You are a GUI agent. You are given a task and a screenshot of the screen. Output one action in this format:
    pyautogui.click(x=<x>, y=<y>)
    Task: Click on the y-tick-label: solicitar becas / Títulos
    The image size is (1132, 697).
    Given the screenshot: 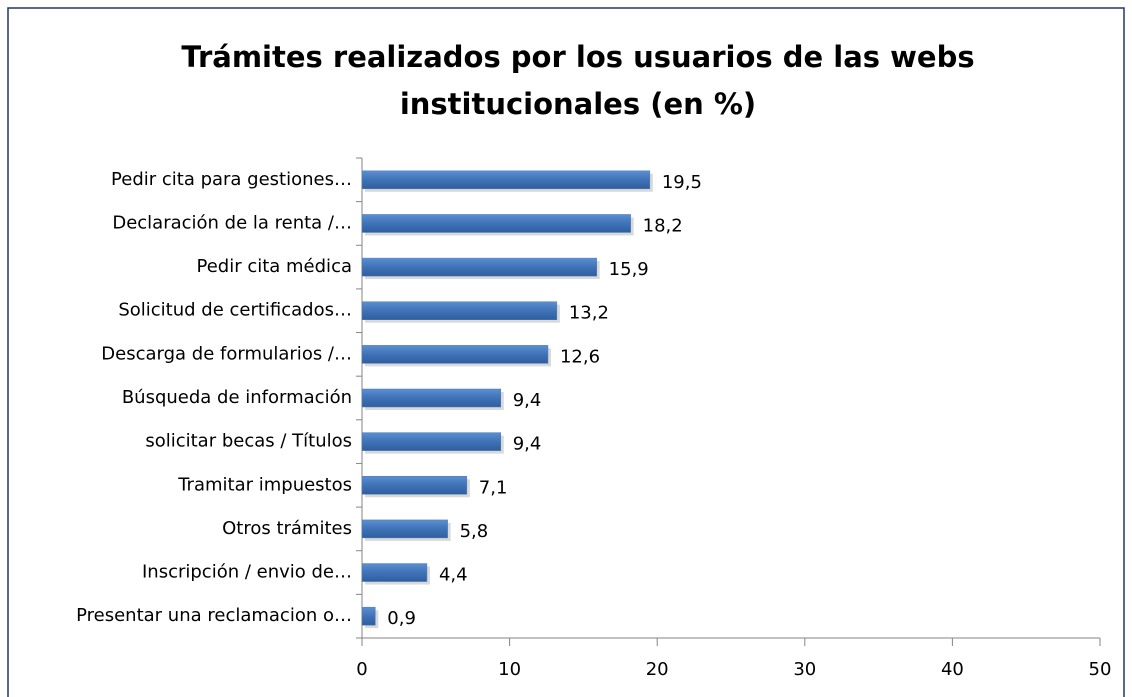 What is the action you would take?
    pyautogui.click(x=248, y=441)
    